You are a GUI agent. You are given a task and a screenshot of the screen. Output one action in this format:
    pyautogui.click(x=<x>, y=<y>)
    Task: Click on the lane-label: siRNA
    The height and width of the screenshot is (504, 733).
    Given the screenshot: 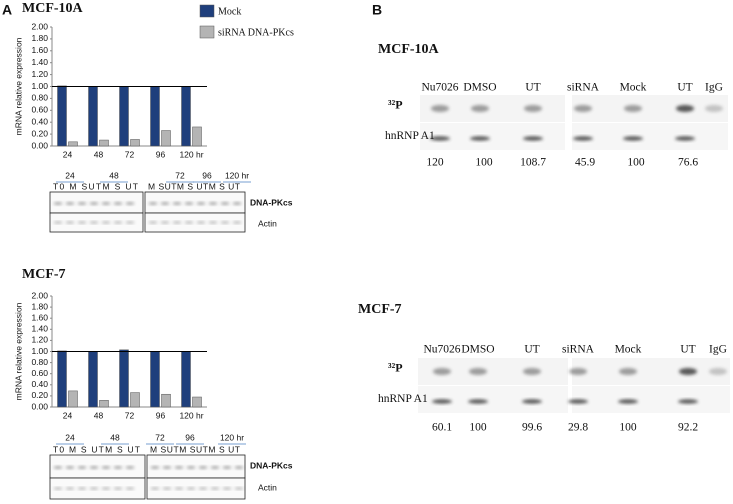 What is the action you would take?
    pyautogui.click(x=578, y=350)
    